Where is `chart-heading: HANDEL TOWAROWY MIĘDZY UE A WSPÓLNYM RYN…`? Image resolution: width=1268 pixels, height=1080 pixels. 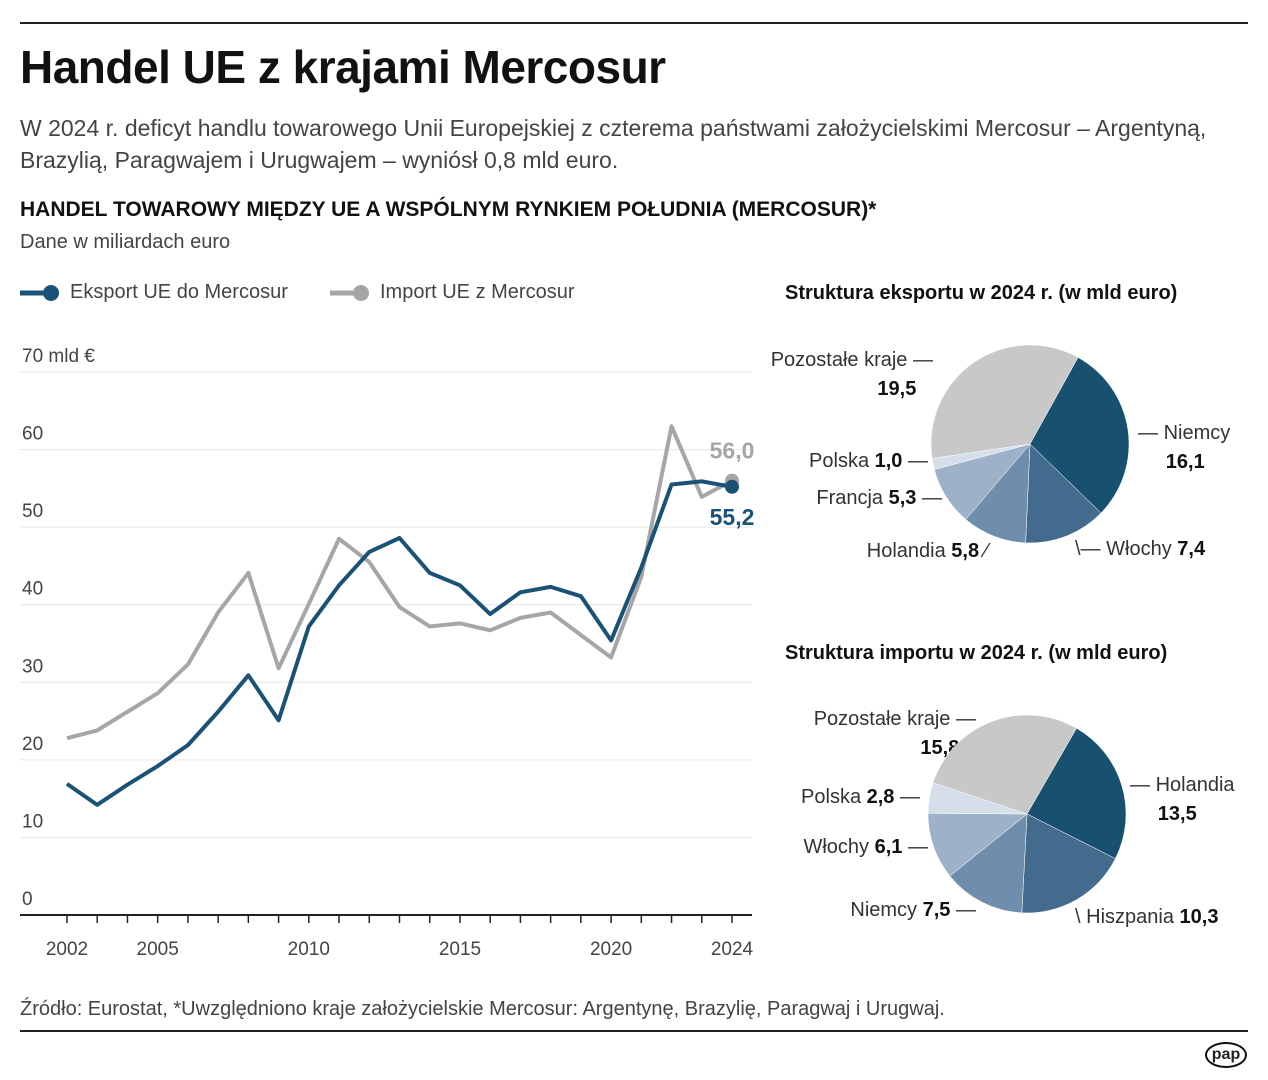 chart-heading: HANDEL TOWAROWY MIĘDZY UE A WSPÓLNYM RYN… is located at coordinates (448, 209).